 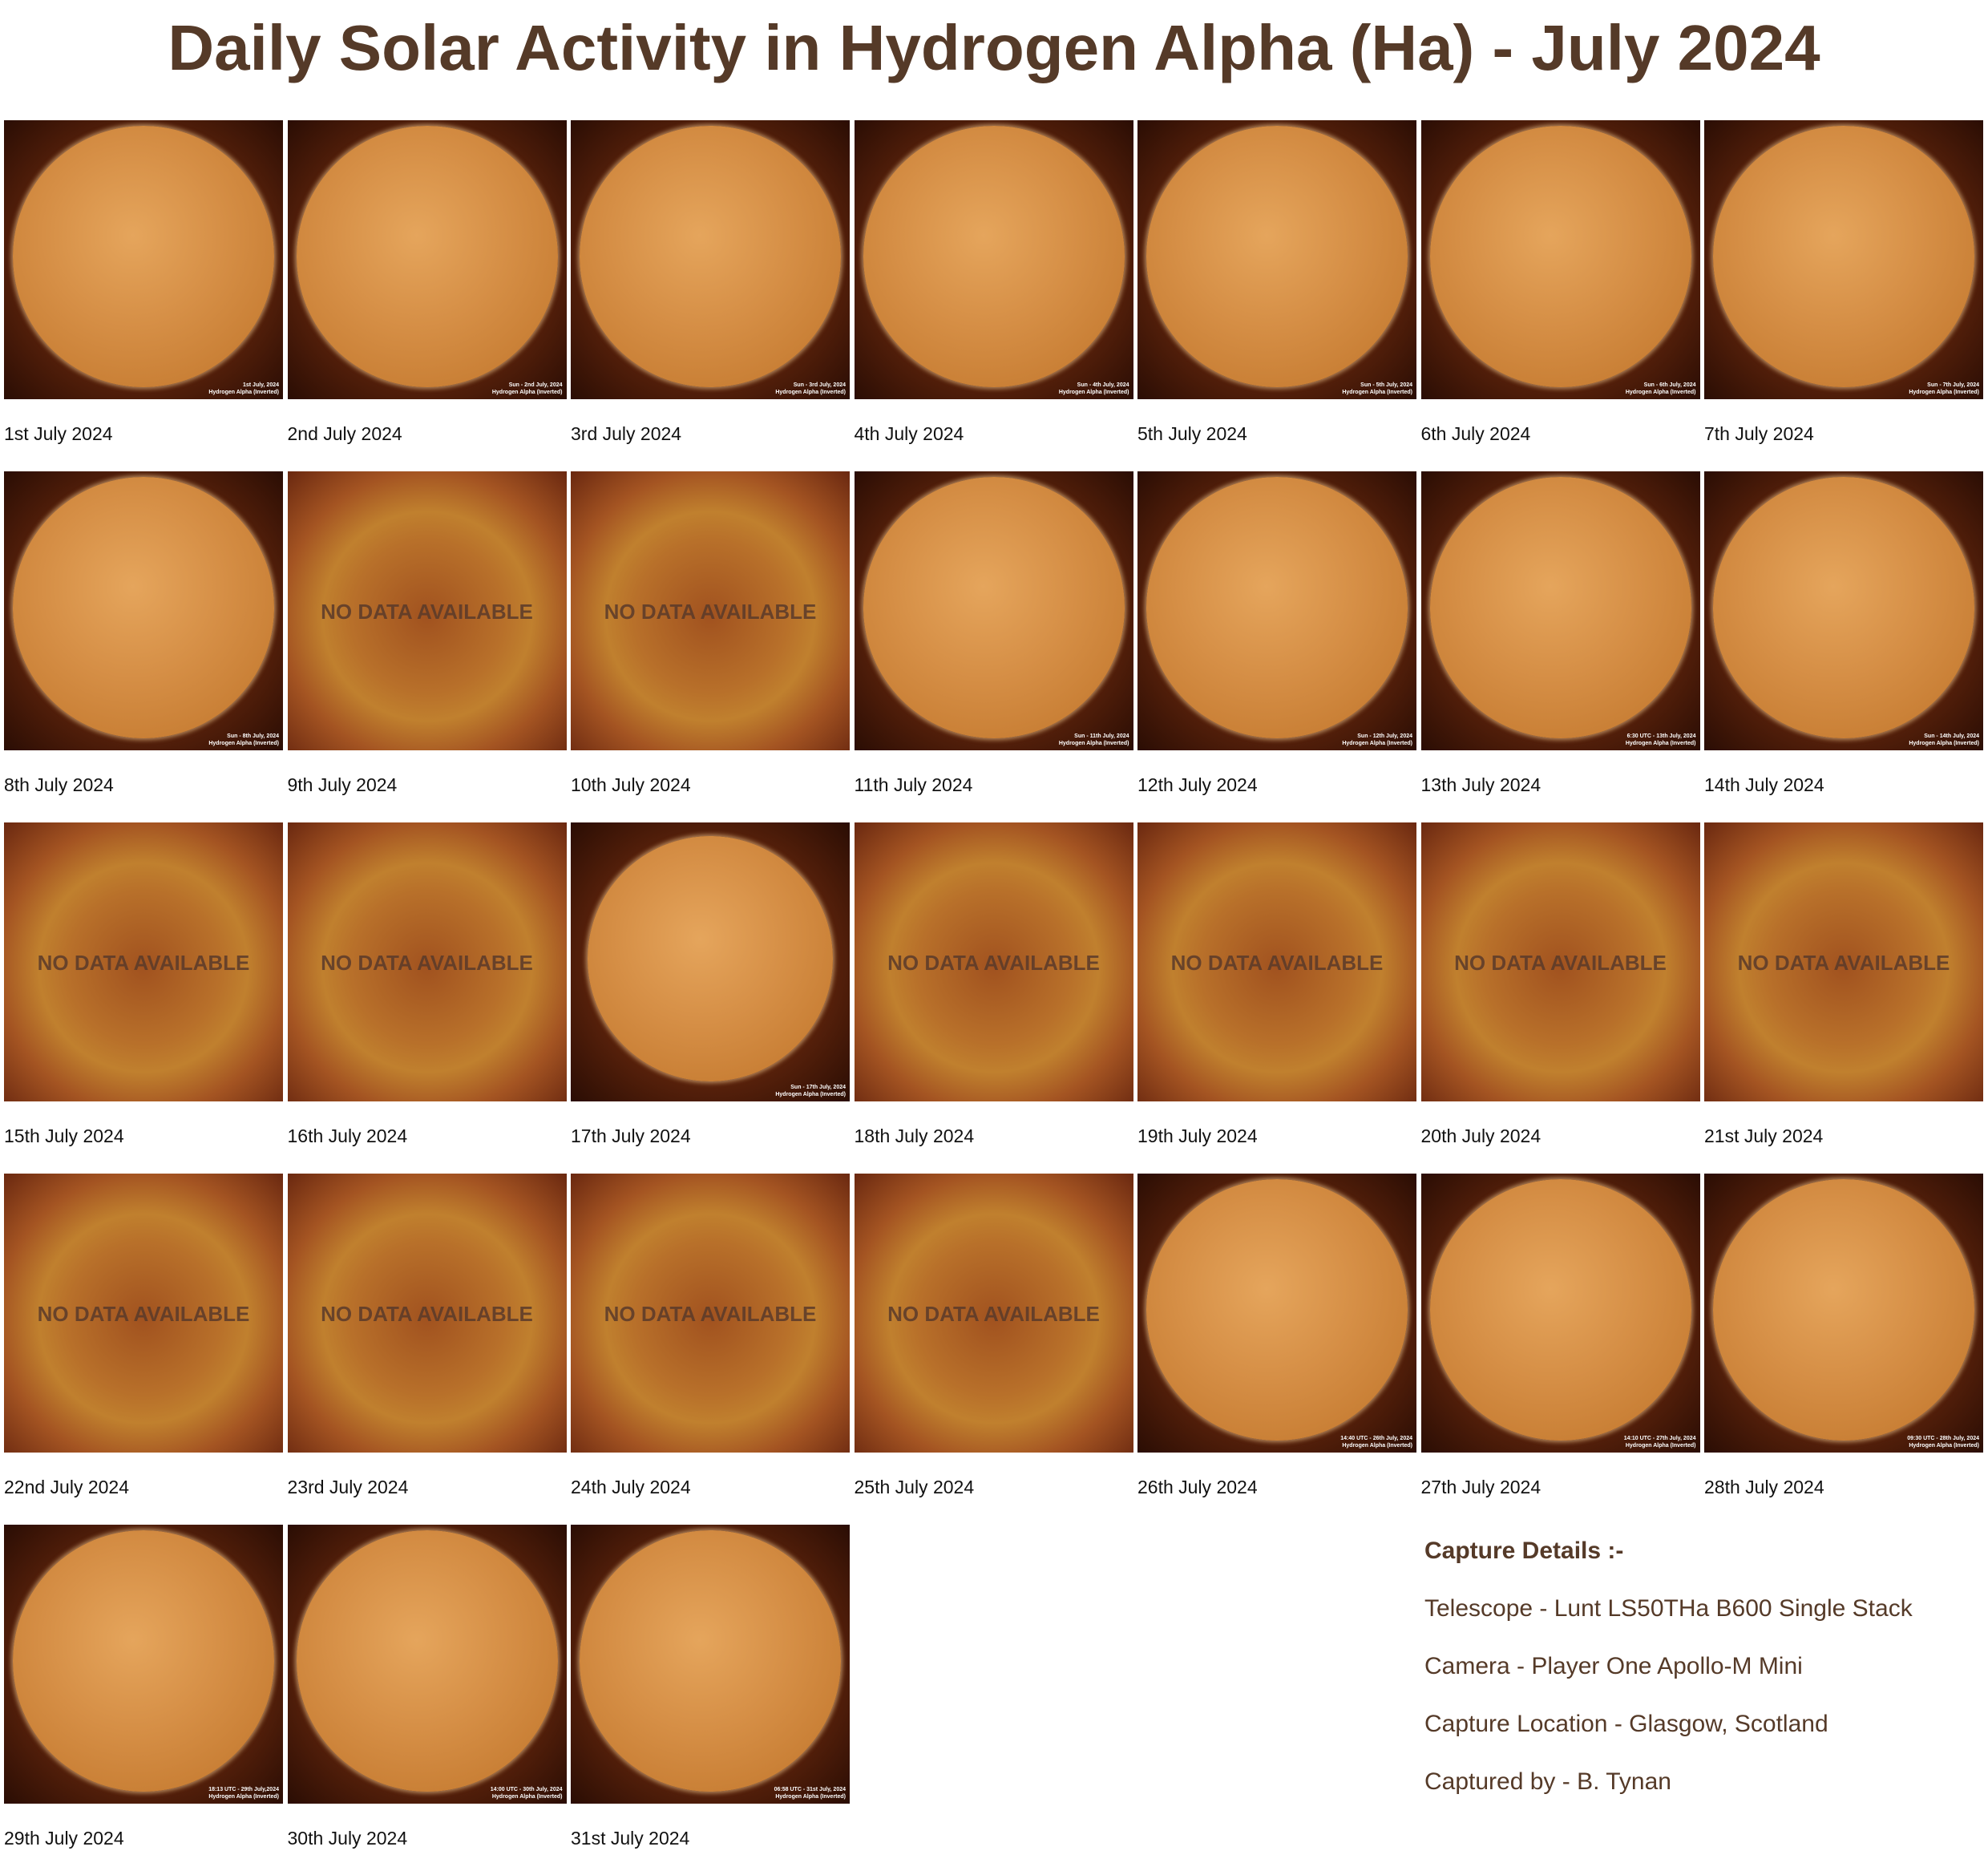 I want to click on day-caption: 29th July 2024, so click(x=64, y=1839).